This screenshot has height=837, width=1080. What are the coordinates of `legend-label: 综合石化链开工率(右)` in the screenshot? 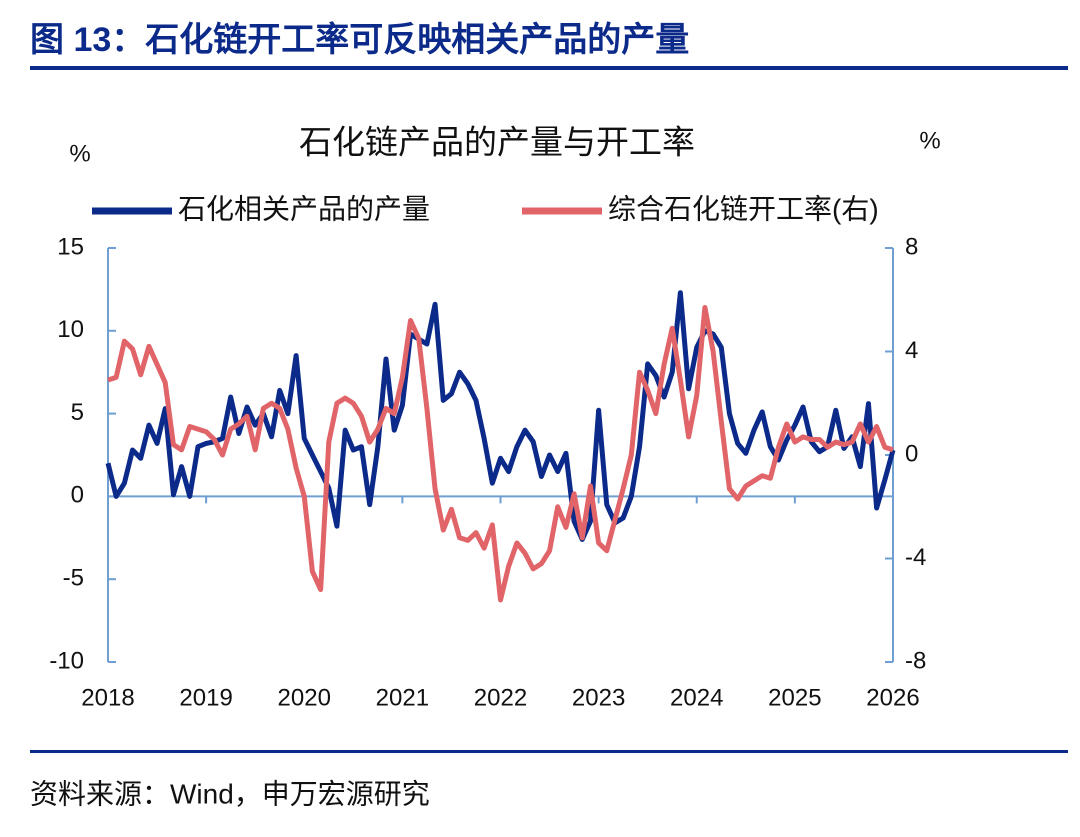 It's located at (743, 208).